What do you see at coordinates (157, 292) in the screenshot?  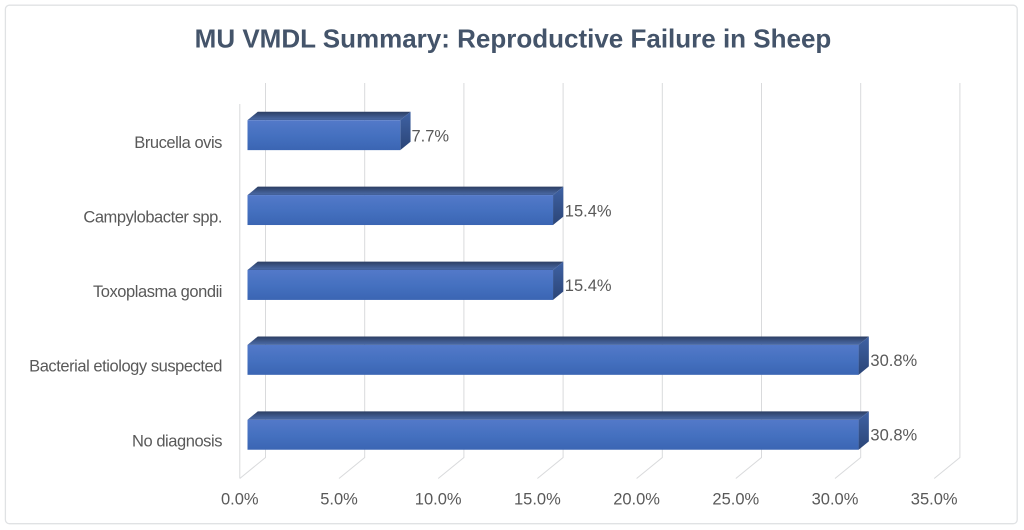 I see `svg-text: Toxoplasma gondii` at bounding box center [157, 292].